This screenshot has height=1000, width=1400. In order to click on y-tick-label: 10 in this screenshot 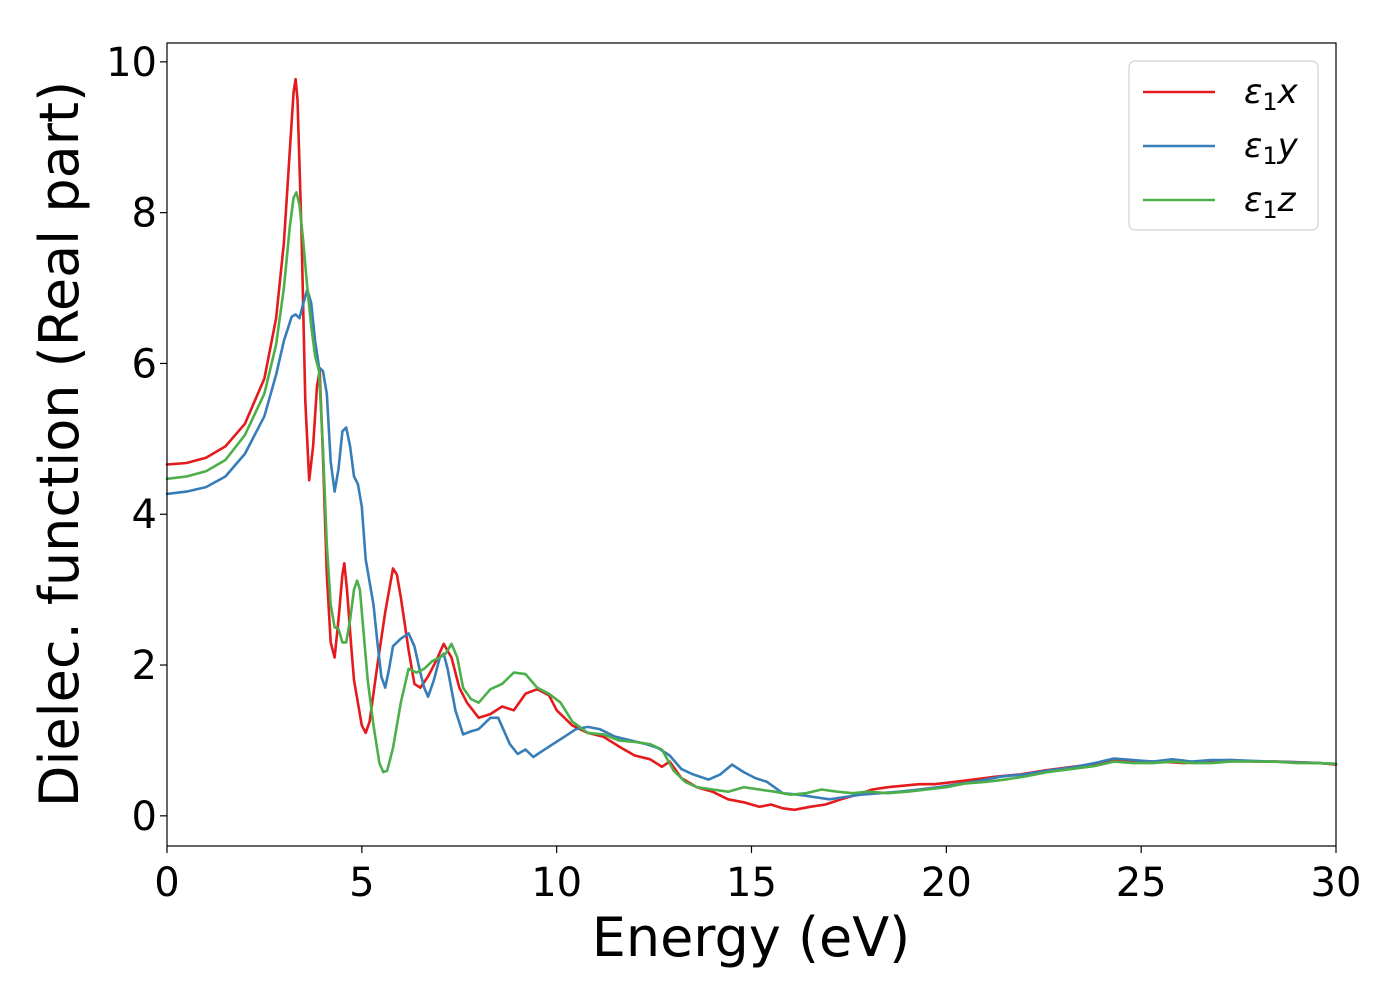, I will do `click(131, 63)`.